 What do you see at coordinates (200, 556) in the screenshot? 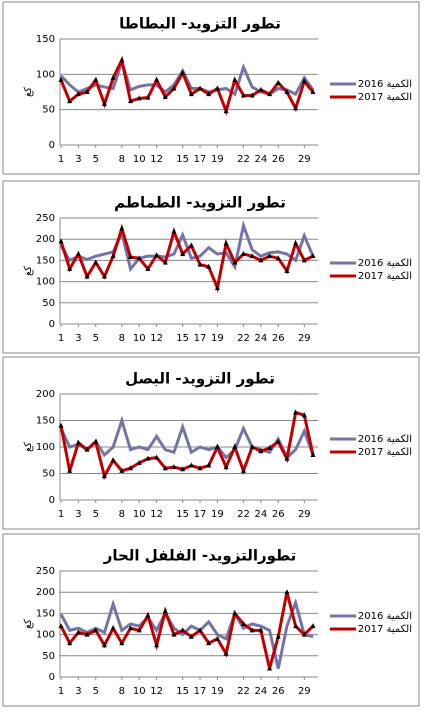
I see `chart-title: تطورالتزويد- الفلفل الحار` at bounding box center [200, 556].